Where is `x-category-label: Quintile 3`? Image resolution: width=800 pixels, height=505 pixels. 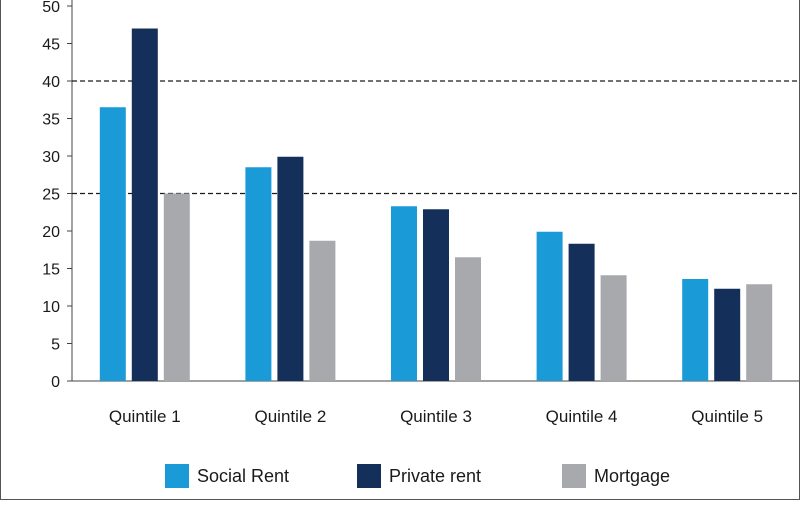
x-category-label: Quintile 3 is located at coordinates (436, 416).